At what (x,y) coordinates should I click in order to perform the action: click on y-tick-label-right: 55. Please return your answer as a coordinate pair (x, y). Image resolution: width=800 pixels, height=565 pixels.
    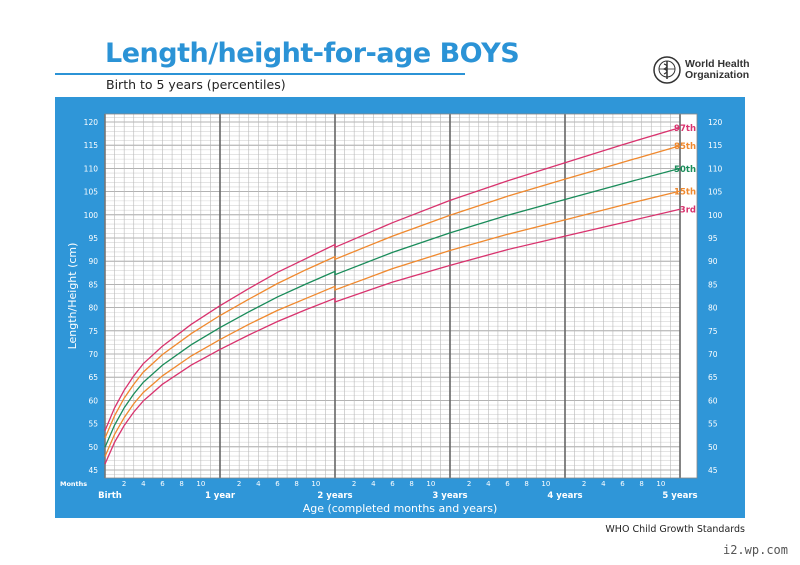
    Looking at the image, I should click on (713, 424).